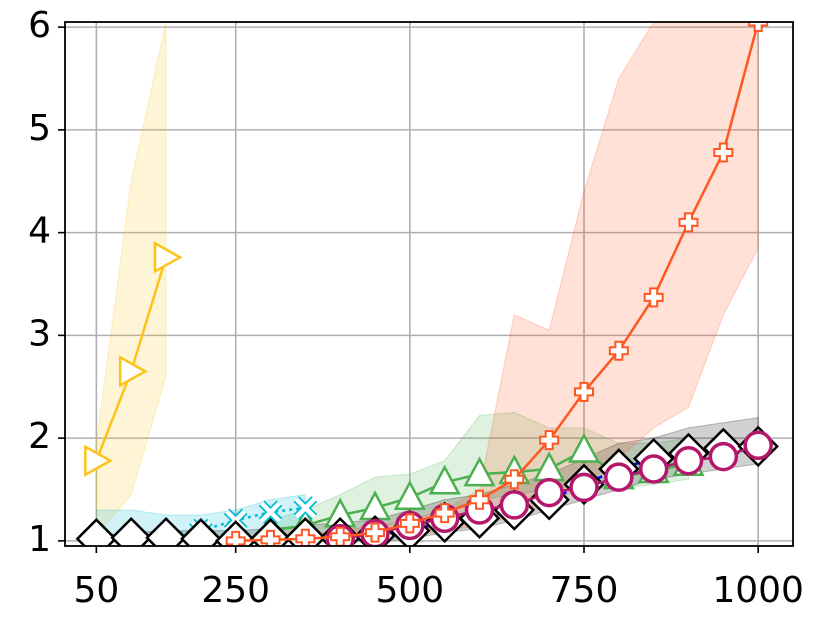  Describe the element at coordinates (39, 333) in the screenshot. I see `y-tick-label: 3` at that location.